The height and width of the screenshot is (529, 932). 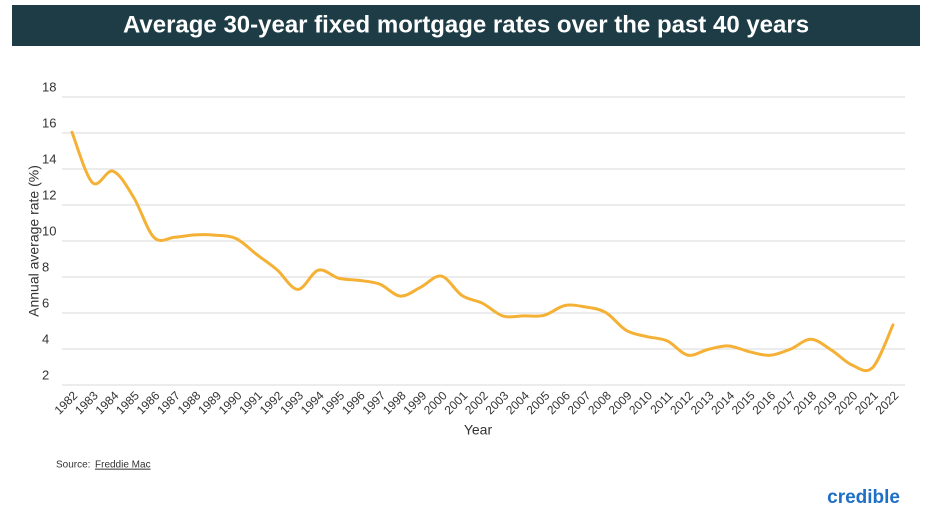 I want to click on y-tick-label: 6, so click(x=45, y=302).